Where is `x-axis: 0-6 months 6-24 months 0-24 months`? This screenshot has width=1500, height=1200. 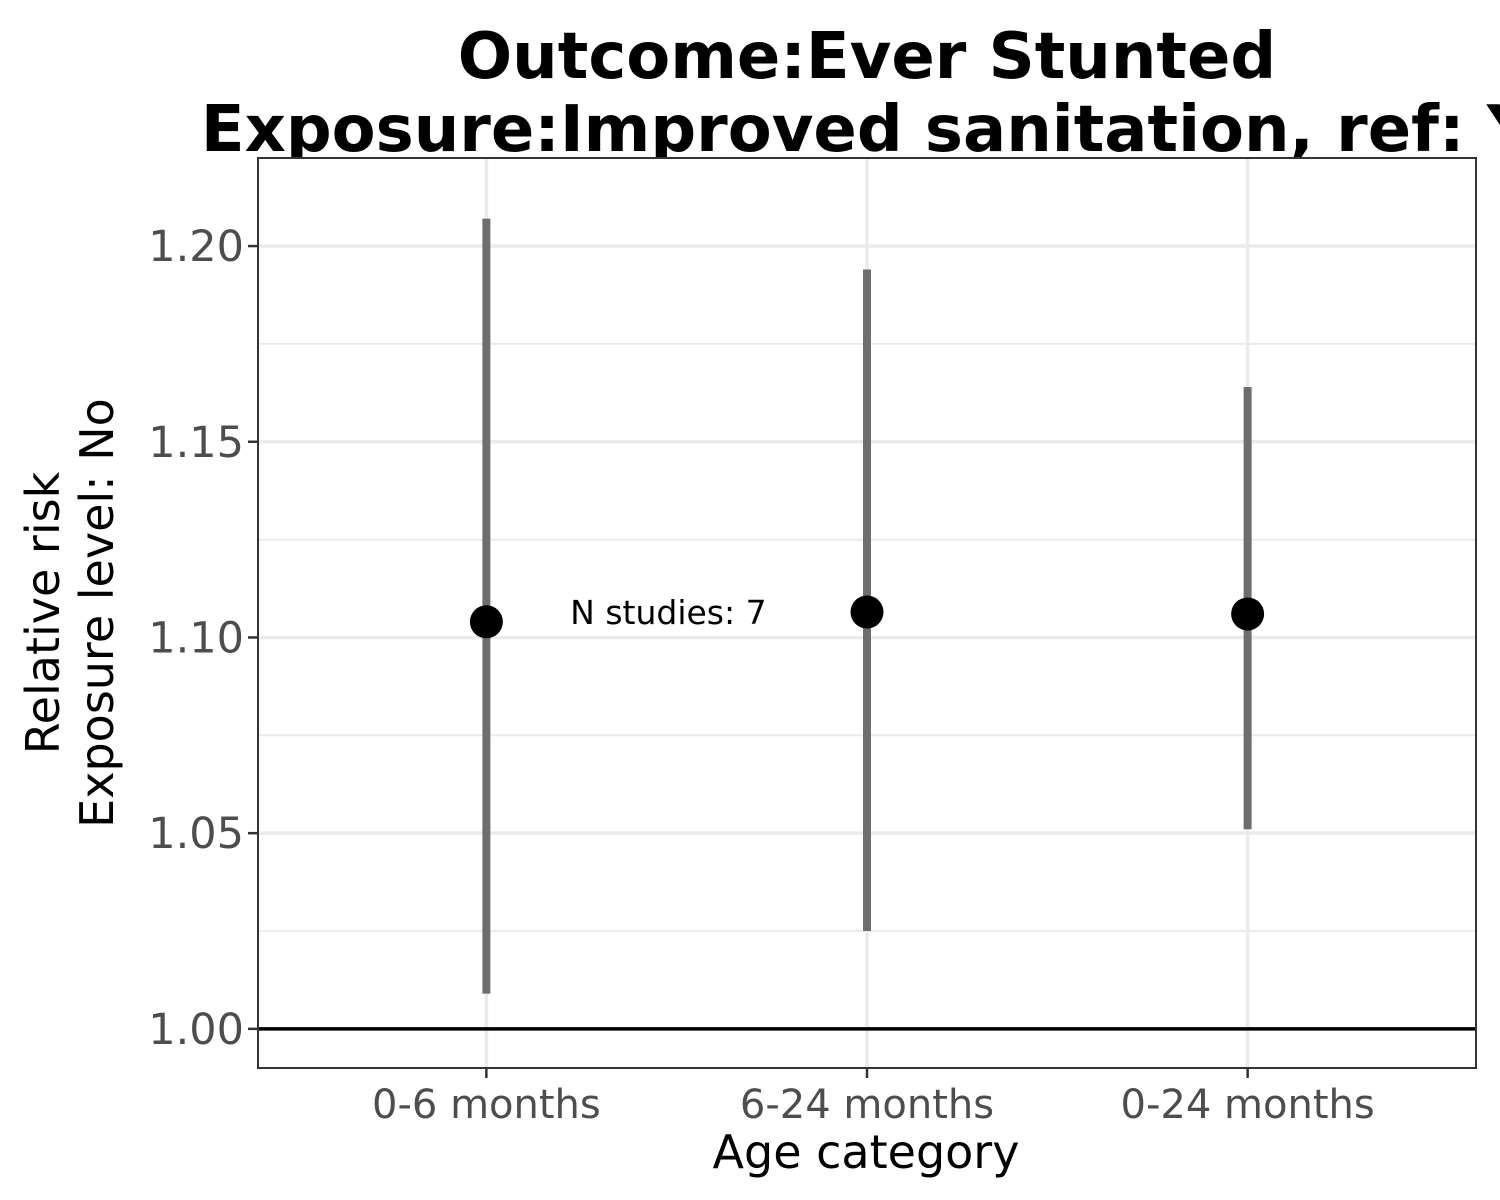
x-axis: 0-6 months 6-24 months 0-24 months is located at coordinates (873, 1098).